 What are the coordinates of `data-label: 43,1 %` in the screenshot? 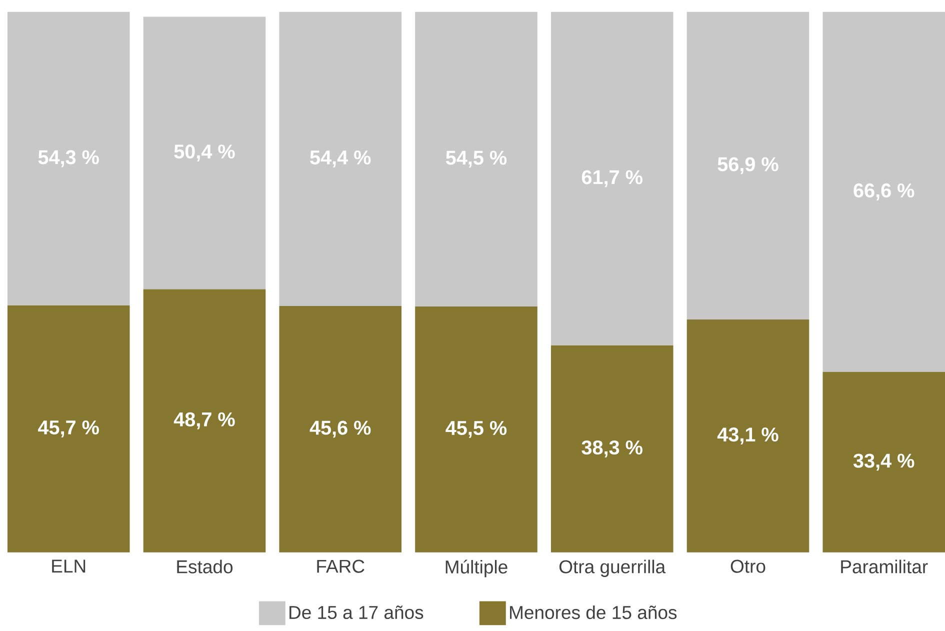 It's located at (747, 436).